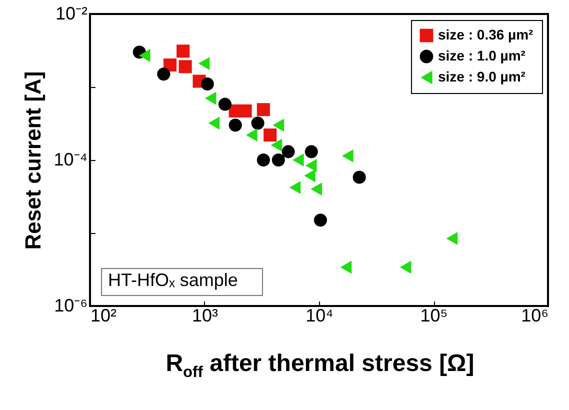 The image size is (569, 410). I want to click on x-tick-label: 10², so click(103, 316).